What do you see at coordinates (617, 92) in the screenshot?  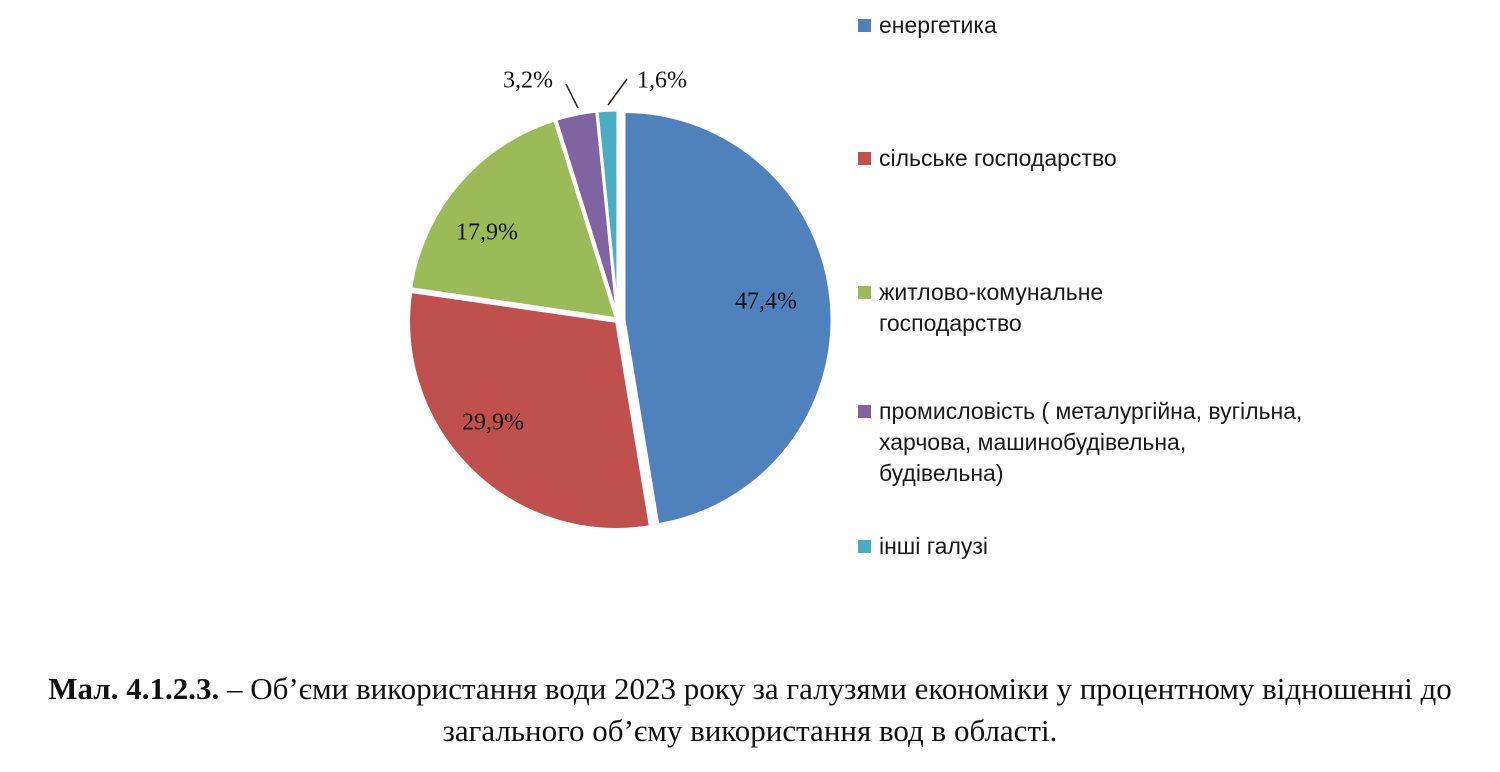 I see `leader-line-other` at bounding box center [617, 92].